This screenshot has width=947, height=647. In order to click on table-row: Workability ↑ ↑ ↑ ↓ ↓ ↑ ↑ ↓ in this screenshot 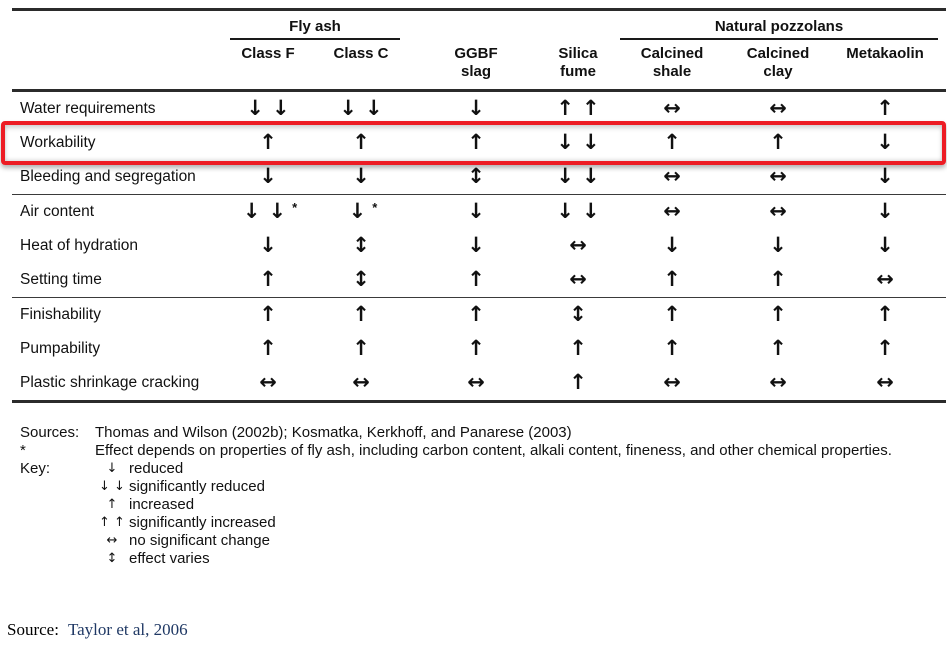, I will do `click(479, 143)`.